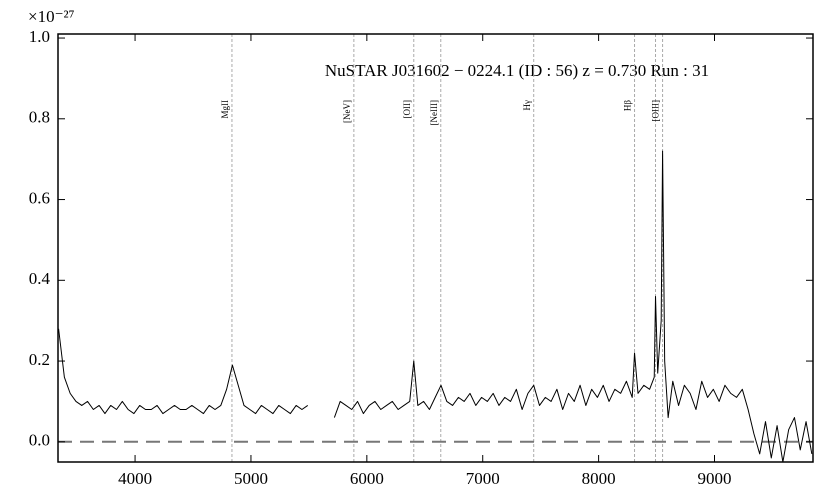  I want to click on emission-line-label: Hβ, so click(628, 105).